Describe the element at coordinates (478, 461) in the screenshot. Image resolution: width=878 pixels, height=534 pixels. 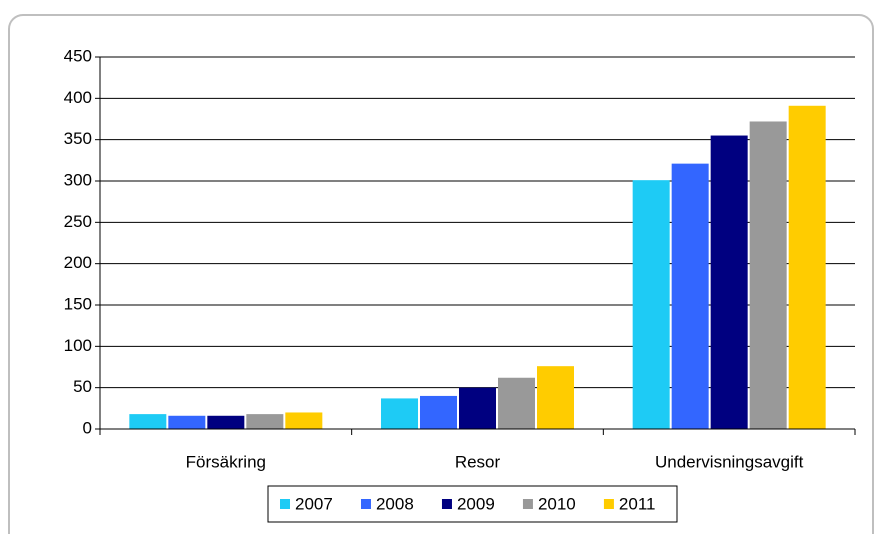
I see `x-tick-label: Resor` at that location.